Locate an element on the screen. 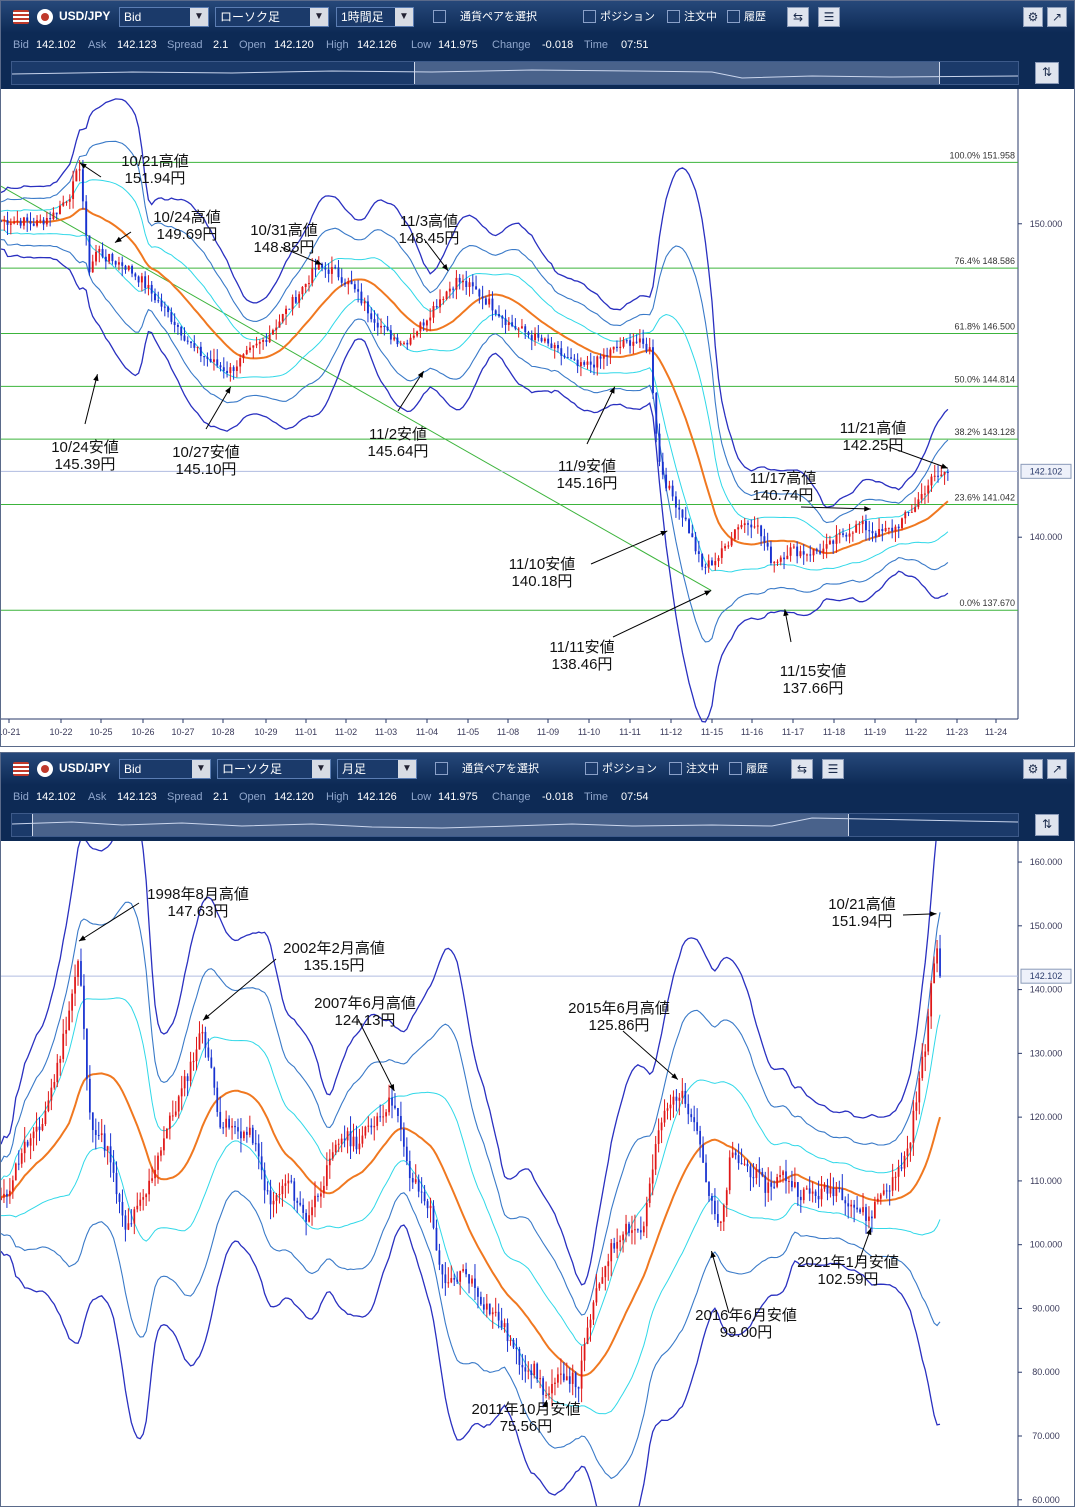 The width and height of the screenshot is (1075, 1507). ask-label: Ask is located at coordinates (97, 45).